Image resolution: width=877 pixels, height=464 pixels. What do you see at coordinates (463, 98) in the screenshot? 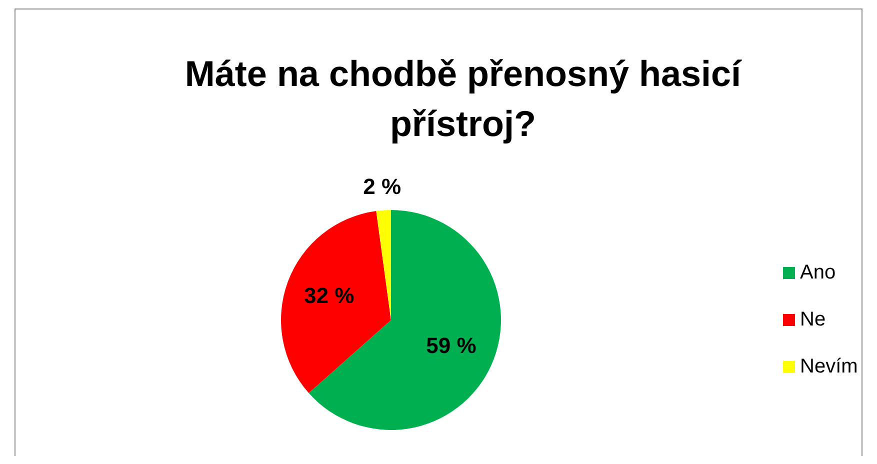
I see `chart-title: Máte na chodbě přenosný hasicí přístroj?` at bounding box center [463, 98].